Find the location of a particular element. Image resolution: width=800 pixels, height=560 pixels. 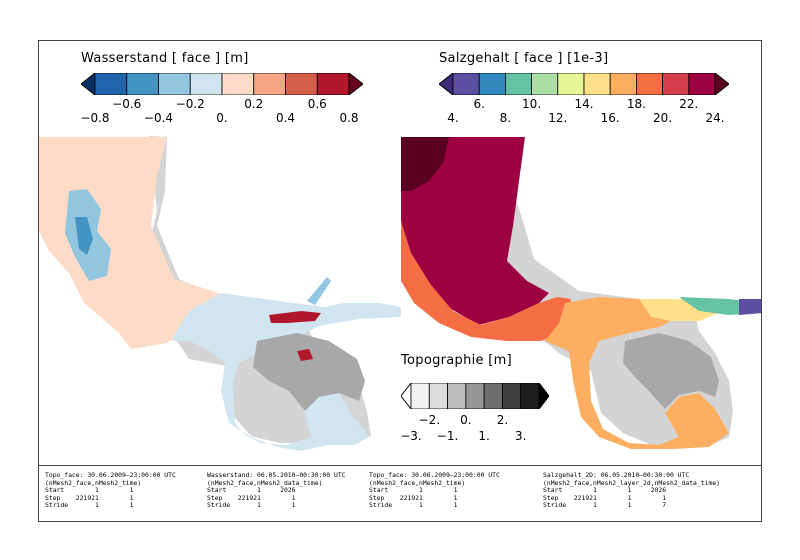

water-colorbar-tick-label: 0. is located at coordinates (222, 118).